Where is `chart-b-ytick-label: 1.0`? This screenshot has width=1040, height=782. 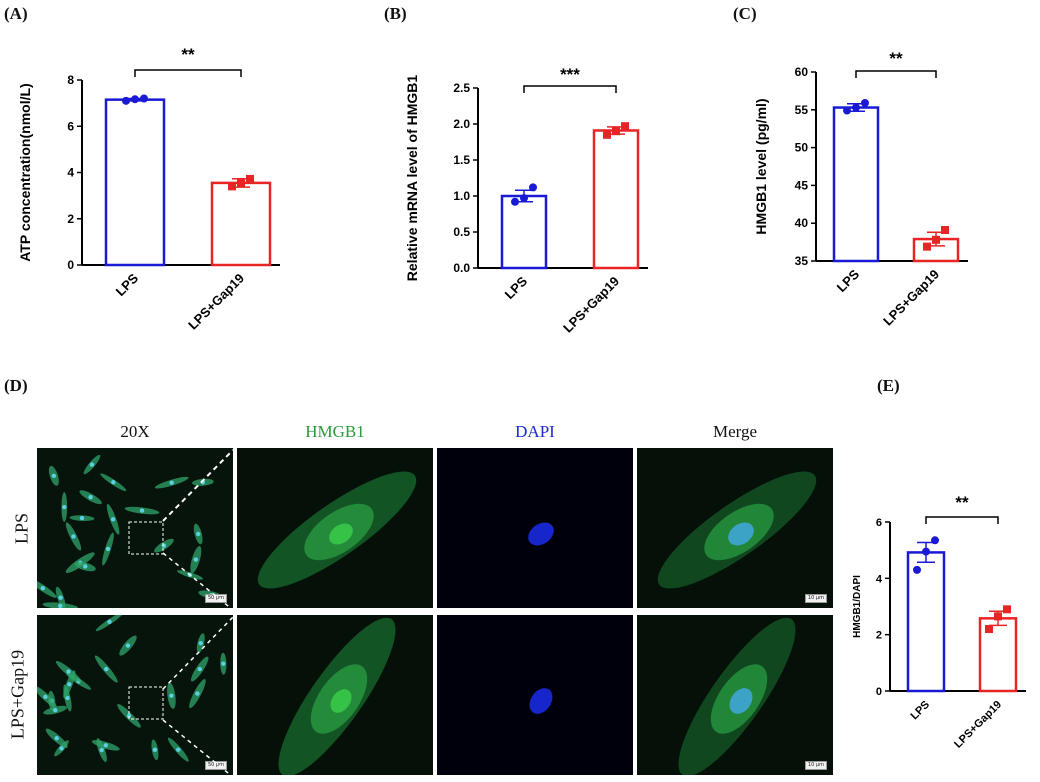 chart-b-ytick-label: 1.0 is located at coordinates (461, 196).